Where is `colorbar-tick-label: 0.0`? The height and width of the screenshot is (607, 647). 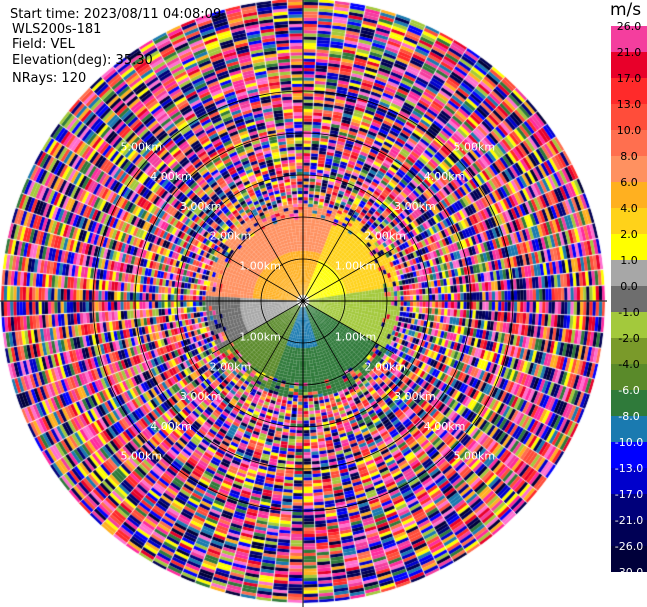
colorbar-tick-label: 0.0 is located at coordinates (629, 286).